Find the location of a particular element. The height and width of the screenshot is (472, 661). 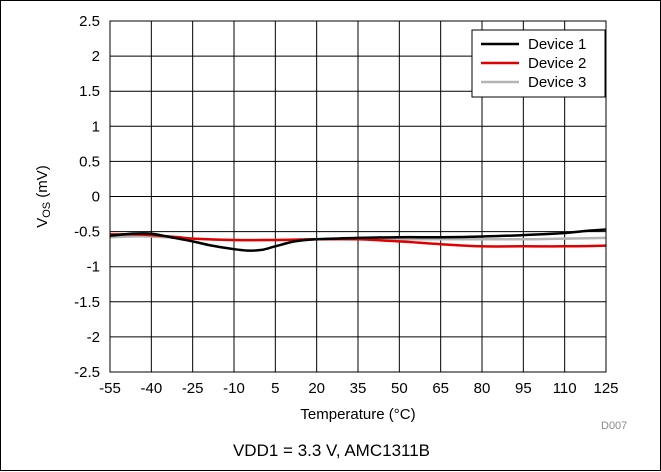

y-tick-label: -0.5 is located at coordinates (87, 232).